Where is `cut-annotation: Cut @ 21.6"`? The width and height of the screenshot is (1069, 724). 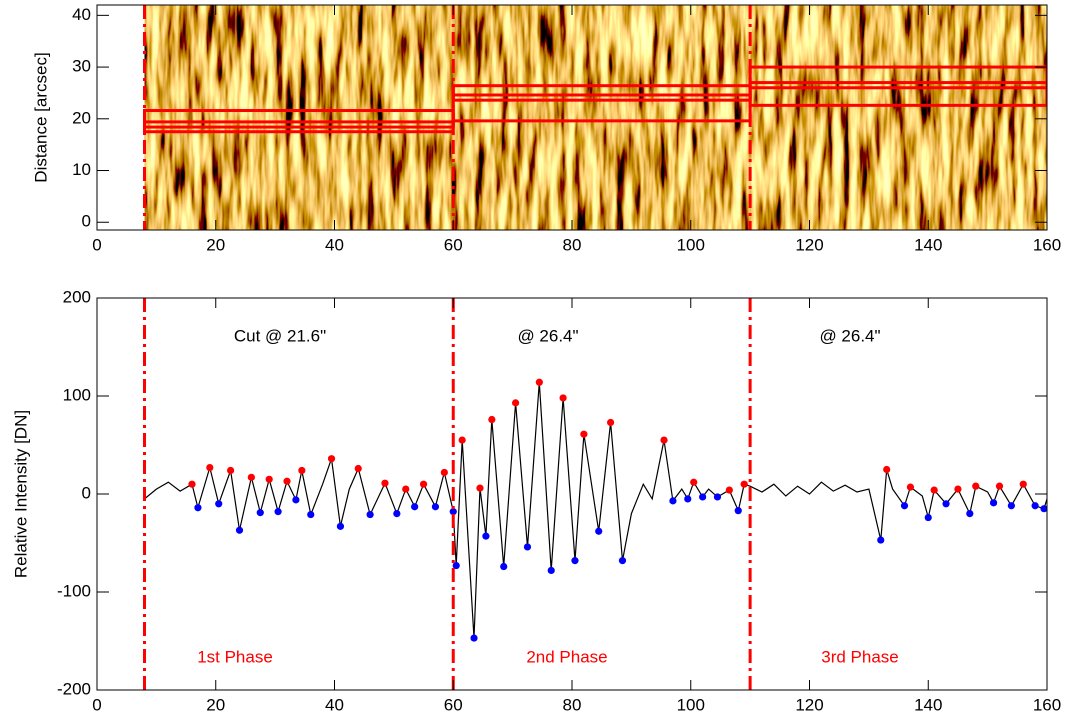
cut-annotation: Cut @ 21.6" is located at coordinates (280, 335).